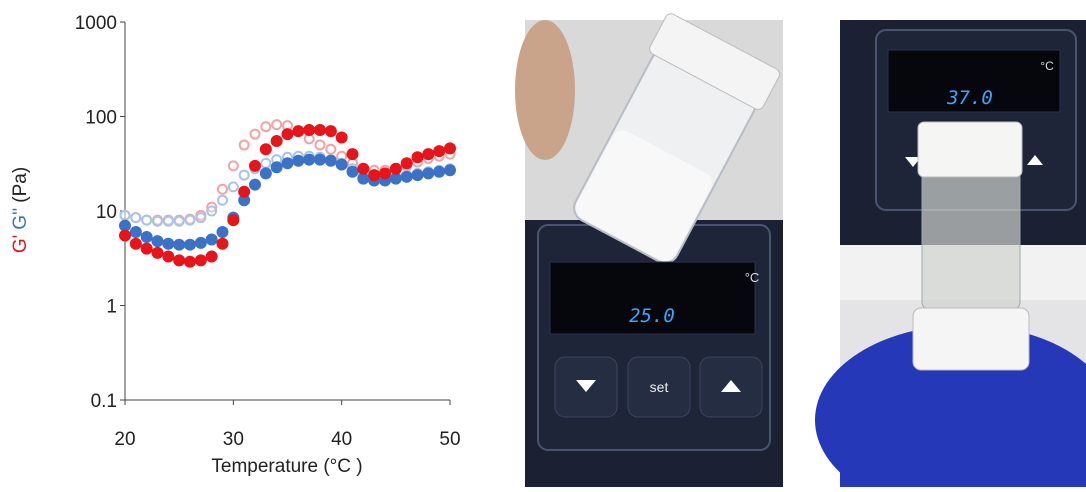 The height and width of the screenshot is (492, 1086). Describe the element at coordinates (652, 316) in the screenshot. I see `display-value: 25.0` at that location.